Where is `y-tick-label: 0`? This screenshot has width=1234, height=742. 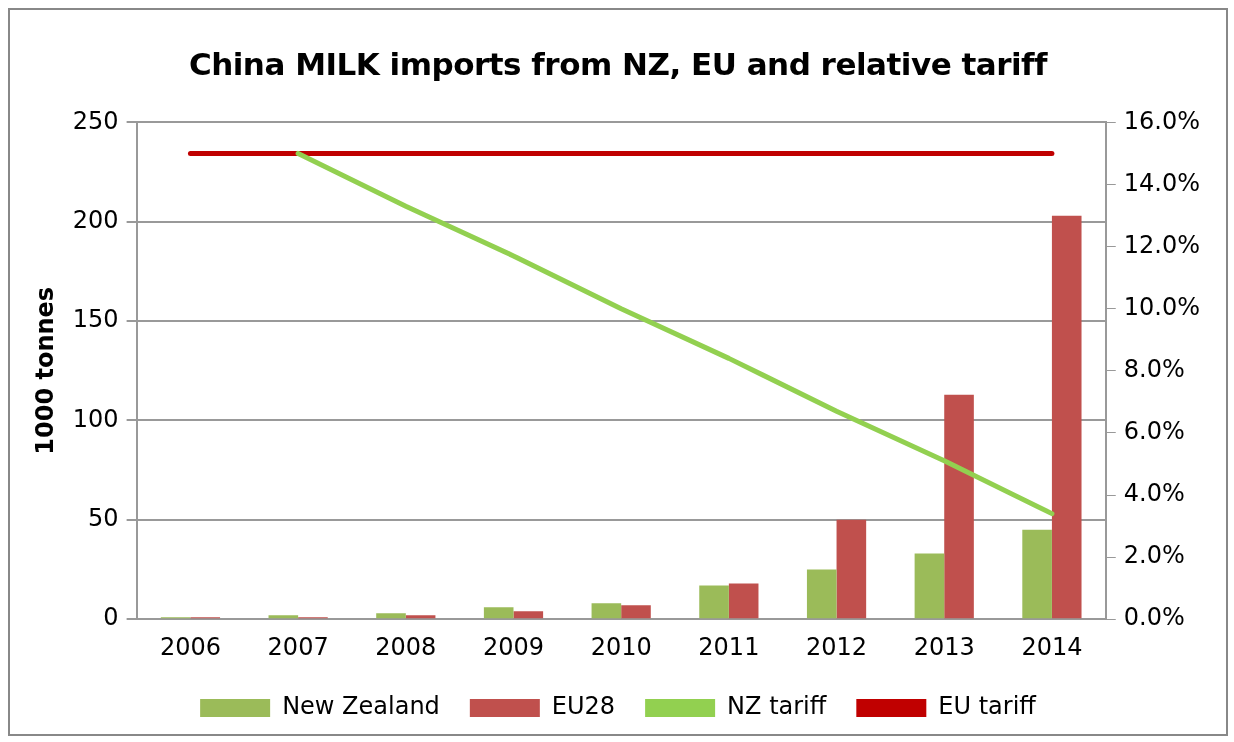 y-tick-label: 0 is located at coordinates (111, 617).